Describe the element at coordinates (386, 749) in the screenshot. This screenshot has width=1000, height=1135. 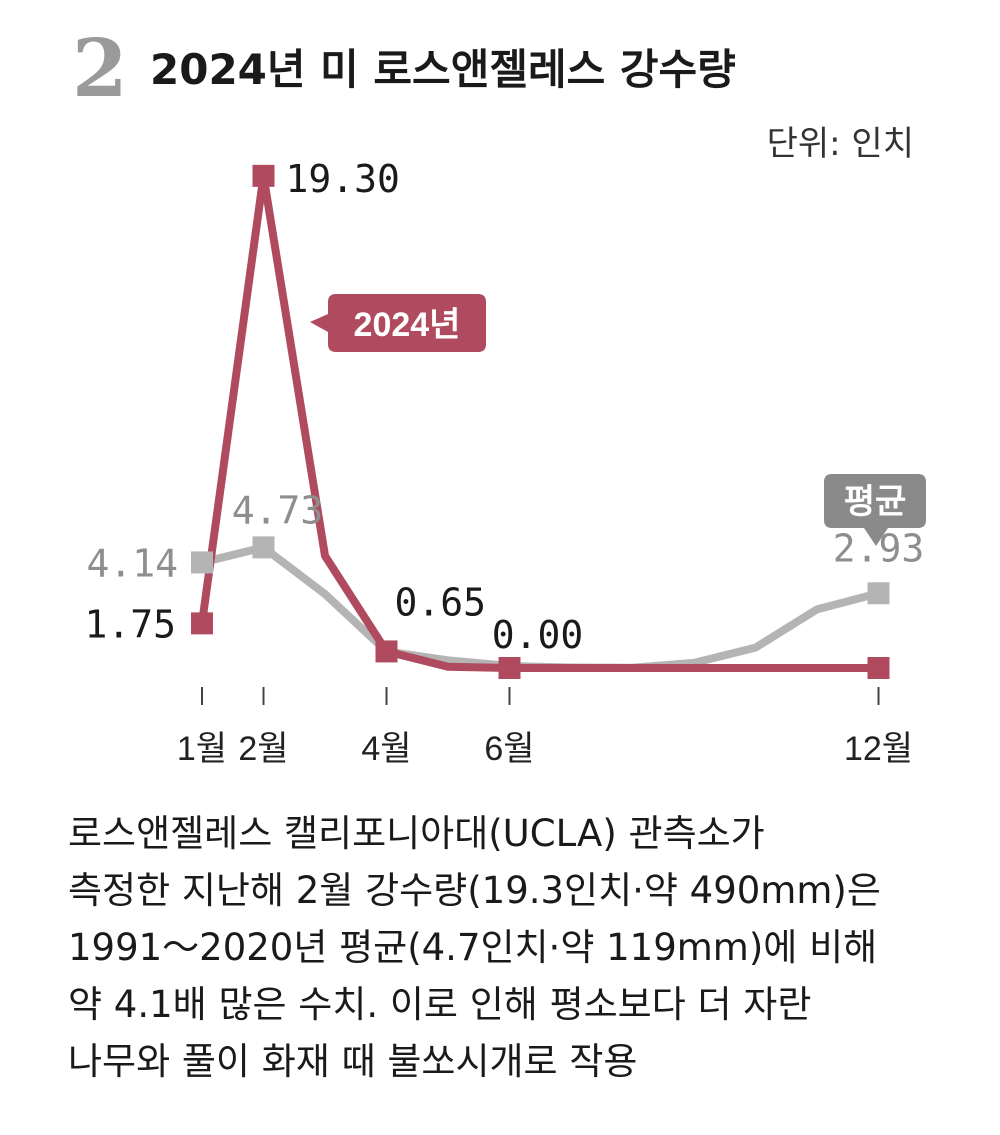
I see `x-tick-label: 4월` at that location.